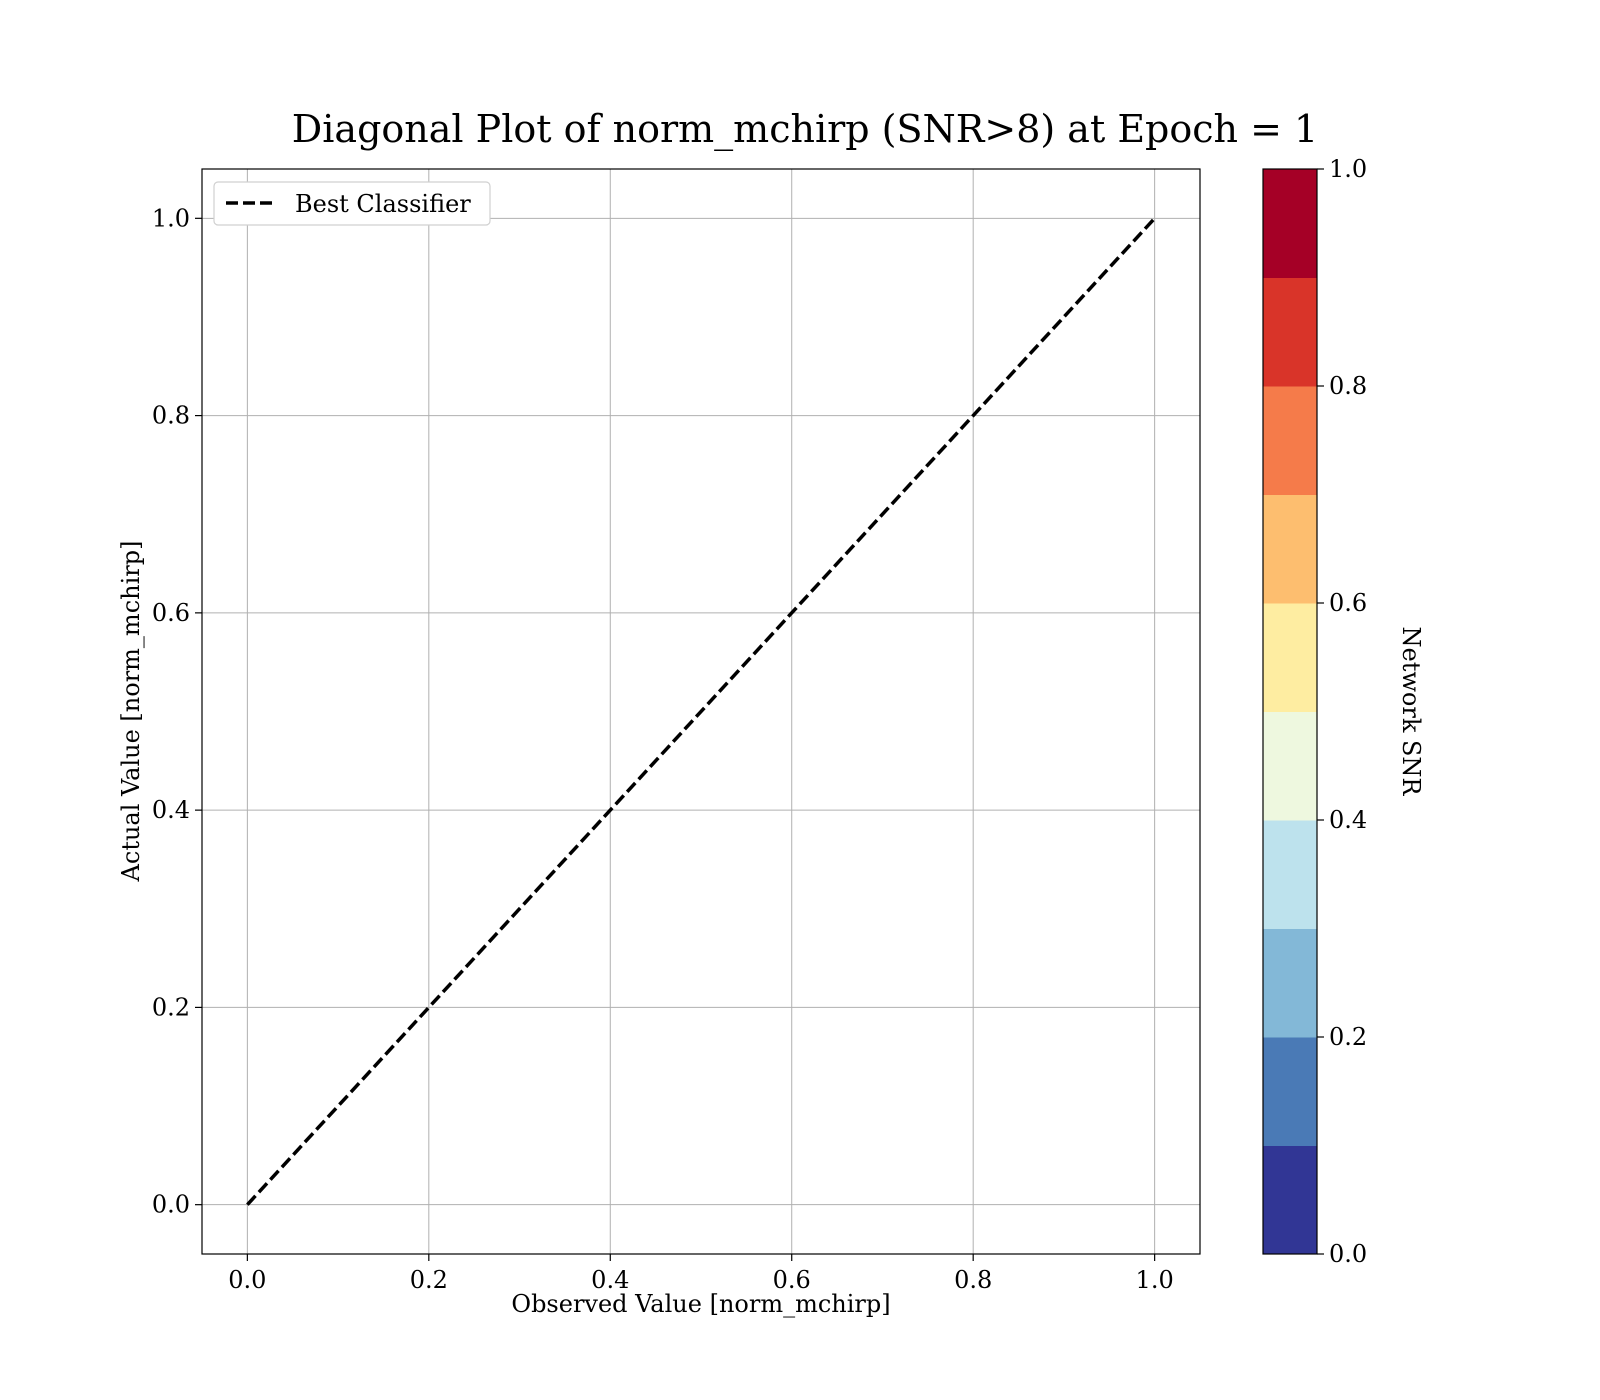 The height and width of the screenshot is (1400, 1600). Describe the element at coordinates (131, 712) in the screenshot. I see `y-axis-label: Actual Value [norm_mchirp]` at that location.